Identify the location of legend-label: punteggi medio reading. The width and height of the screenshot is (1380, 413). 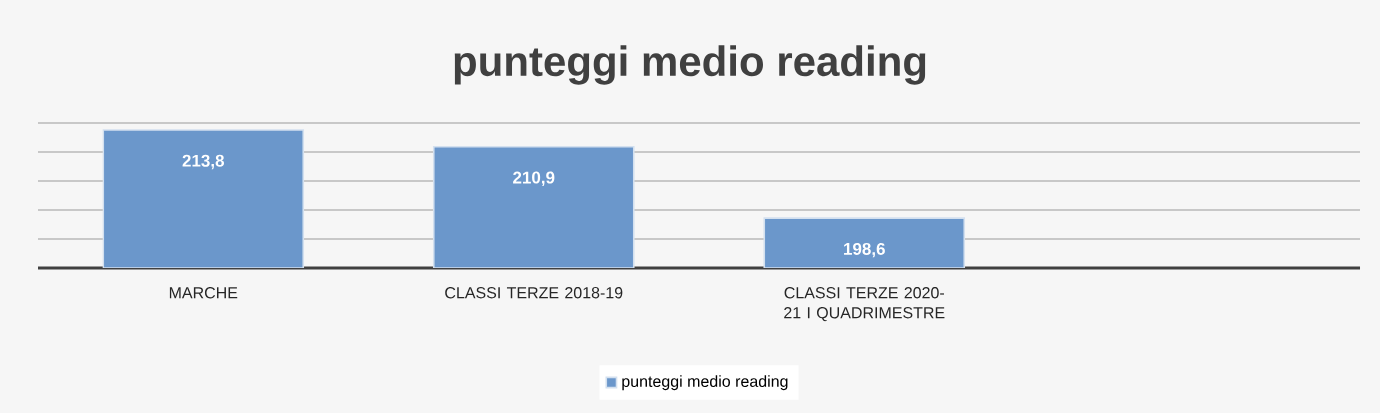
(705, 383).